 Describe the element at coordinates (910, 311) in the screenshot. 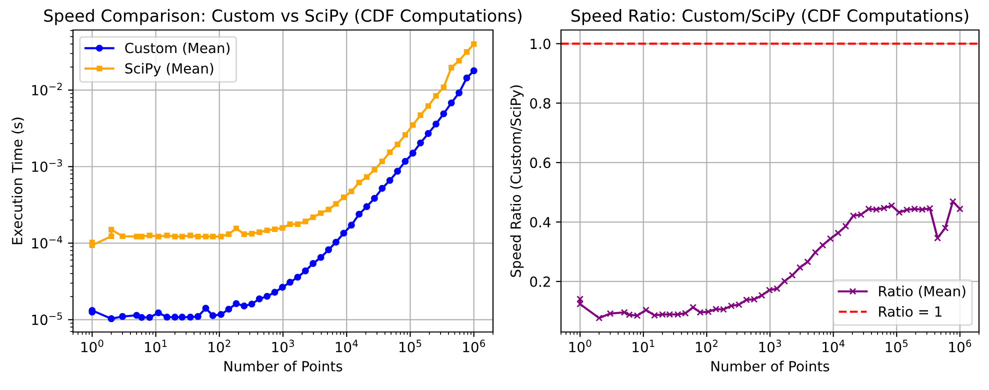

I see `legend-label: Ratio = 1` at that location.